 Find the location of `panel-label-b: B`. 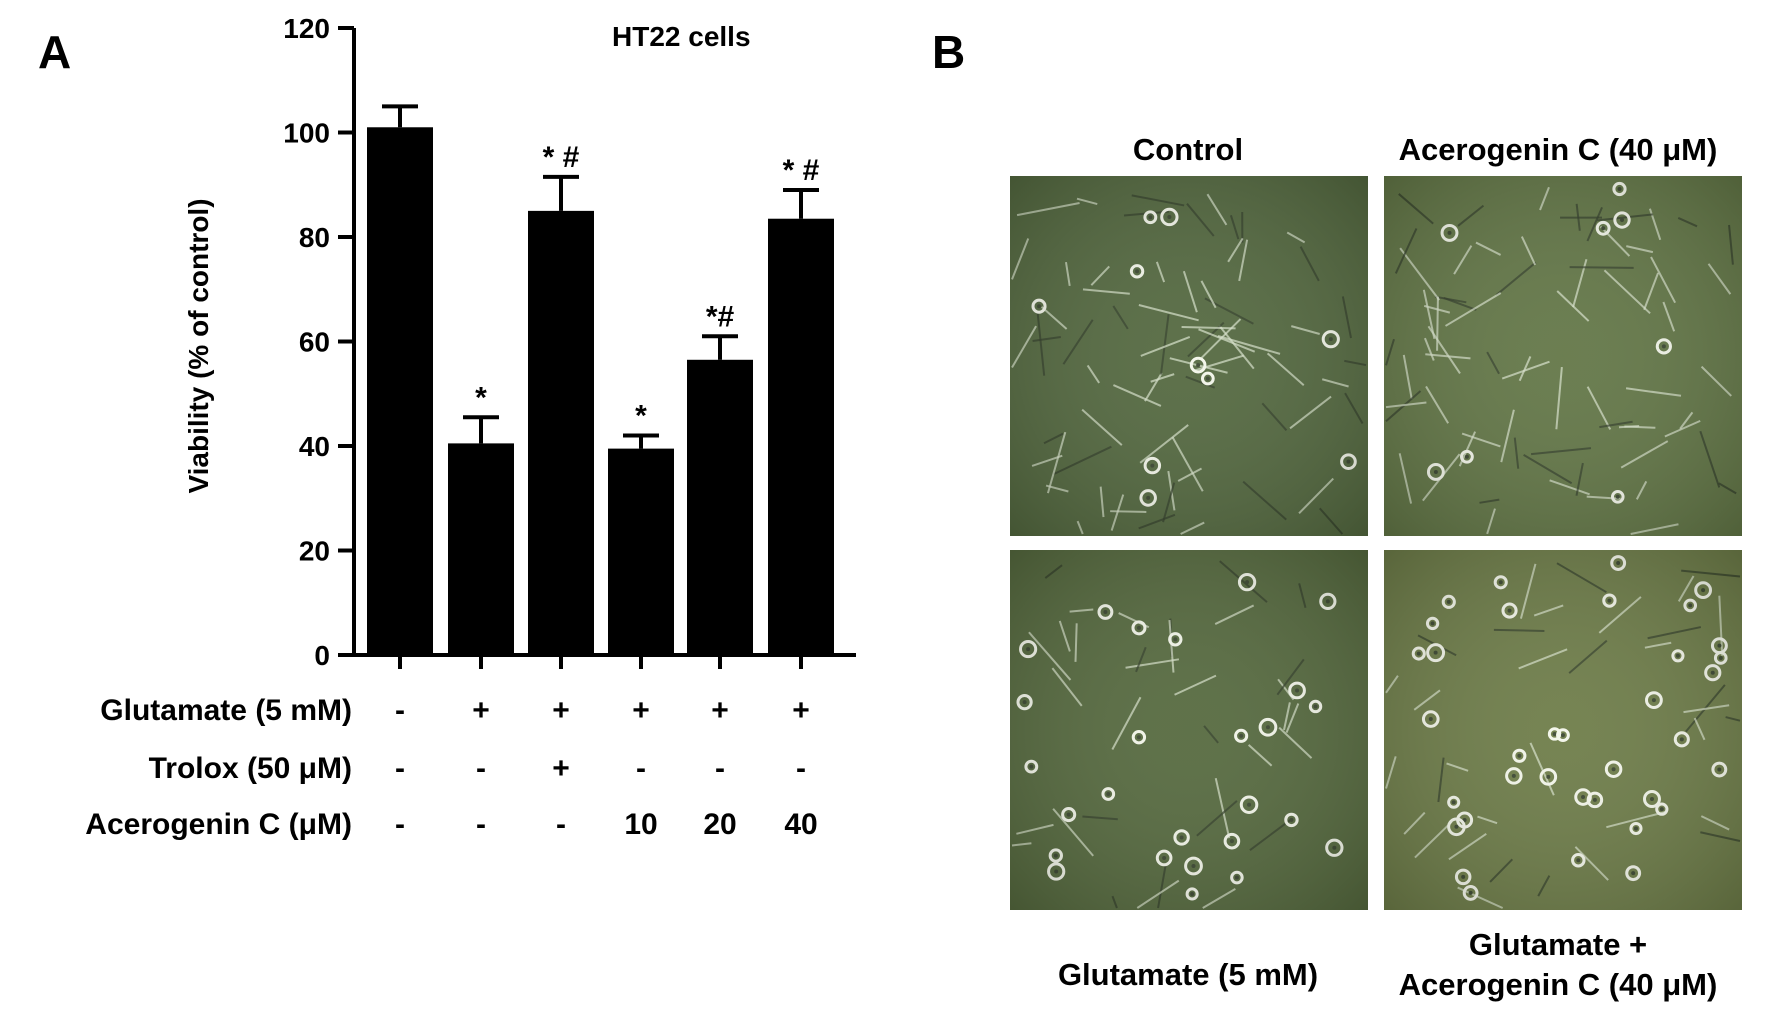

panel-label-b: B is located at coordinates (948, 52).